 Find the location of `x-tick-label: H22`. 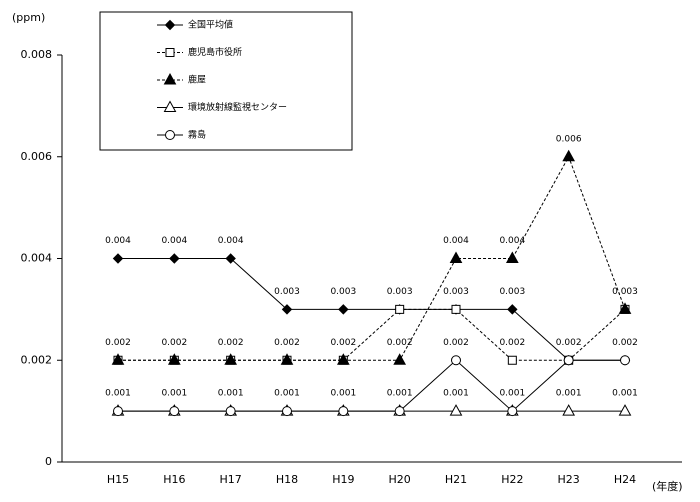

x-tick-label: H22 is located at coordinates (512, 479).